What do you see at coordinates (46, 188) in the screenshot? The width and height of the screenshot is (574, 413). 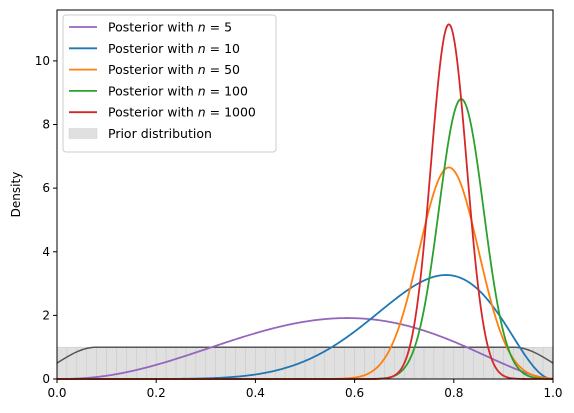 I see `y-tick-label: 6` at bounding box center [46, 188].